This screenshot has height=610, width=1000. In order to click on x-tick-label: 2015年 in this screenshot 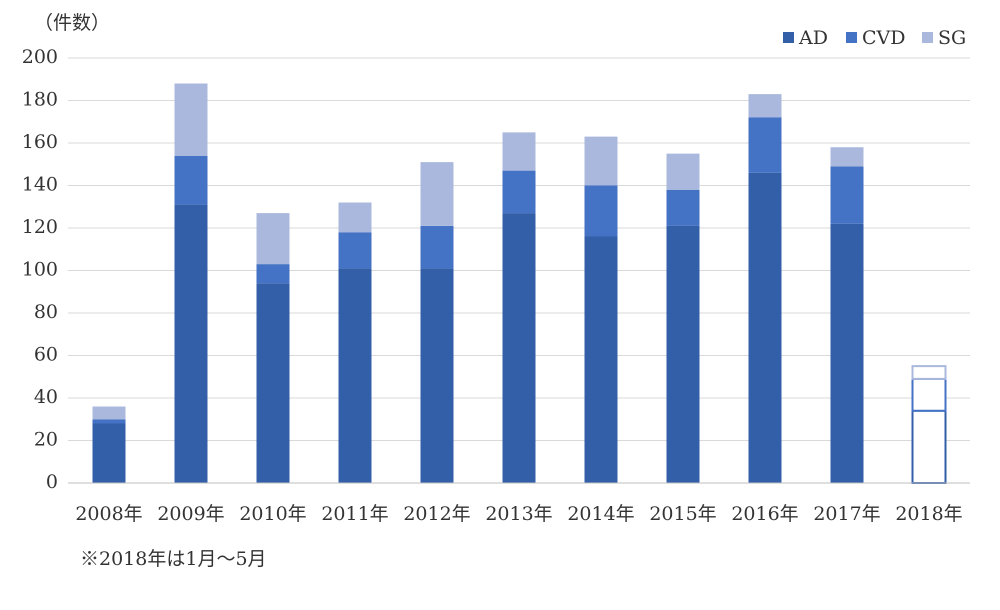, I will do `click(682, 514)`.